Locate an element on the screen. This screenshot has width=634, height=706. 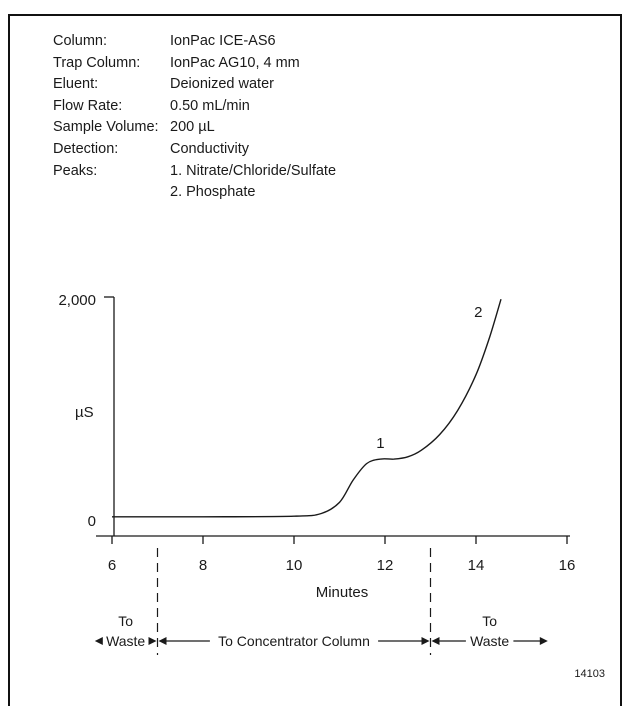
param-detection: Detection: Conductivity is located at coordinates (194, 150).